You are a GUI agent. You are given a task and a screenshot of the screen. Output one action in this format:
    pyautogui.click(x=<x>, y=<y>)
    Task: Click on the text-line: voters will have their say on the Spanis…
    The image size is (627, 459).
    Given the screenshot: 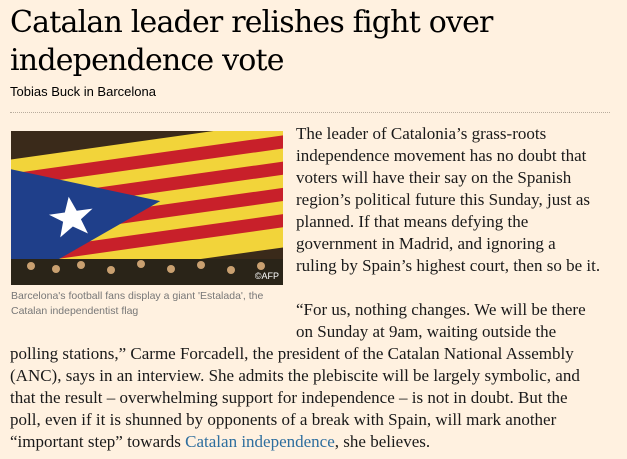 What is the action you would take?
    pyautogui.click(x=434, y=177)
    